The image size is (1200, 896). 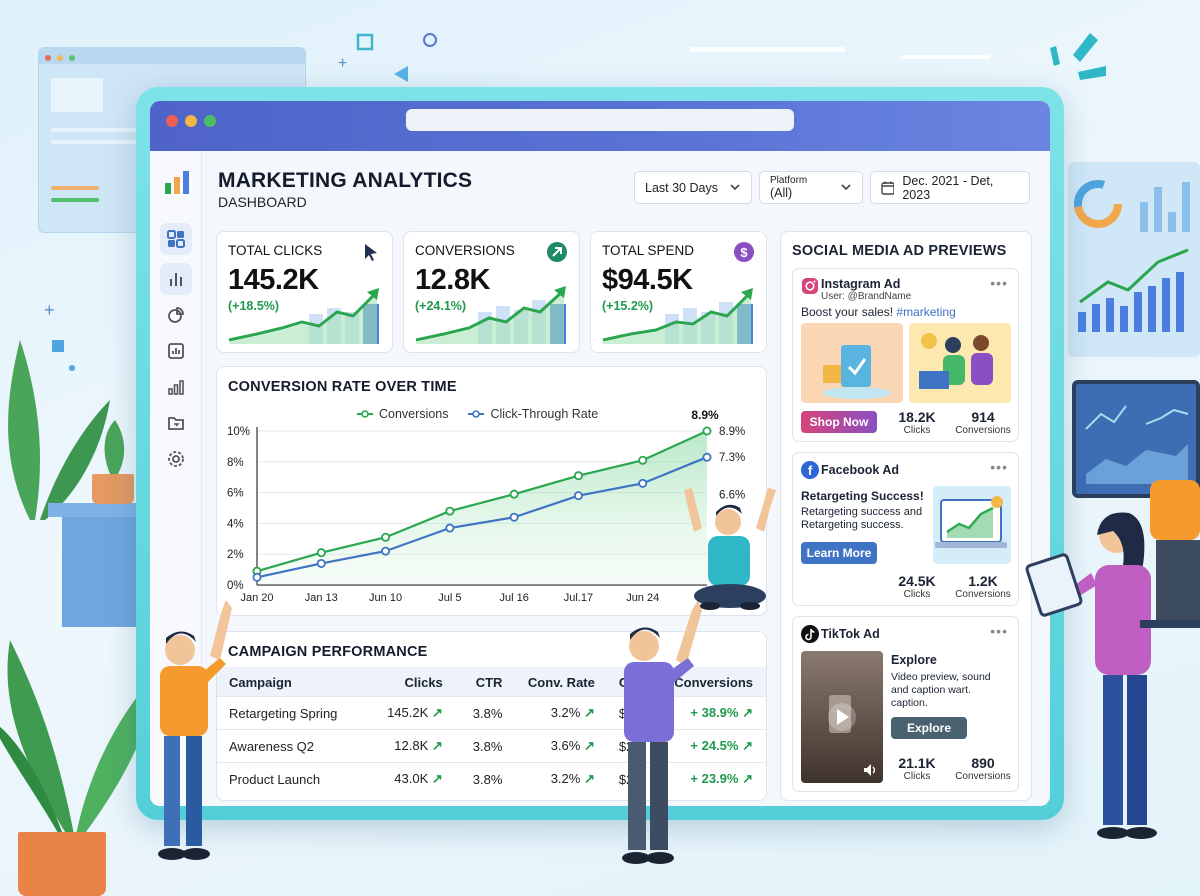 What do you see at coordinates (732, 496) in the screenshot?
I see `right-value-label: 6.6%` at bounding box center [732, 496].